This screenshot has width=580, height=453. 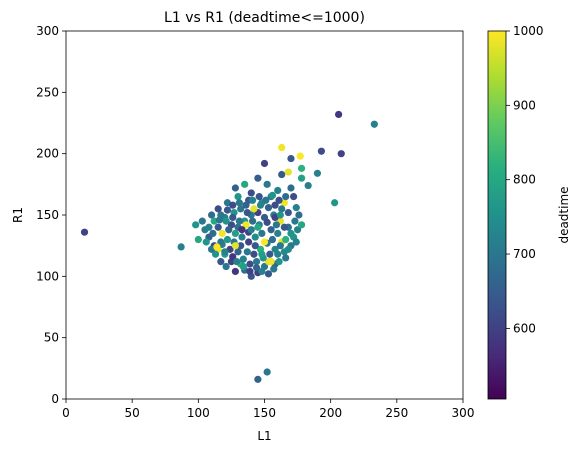 What do you see at coordinates (198, 413) in the screenshot?
I see `x-tick-label: 100` at bounding box center [198, 413].